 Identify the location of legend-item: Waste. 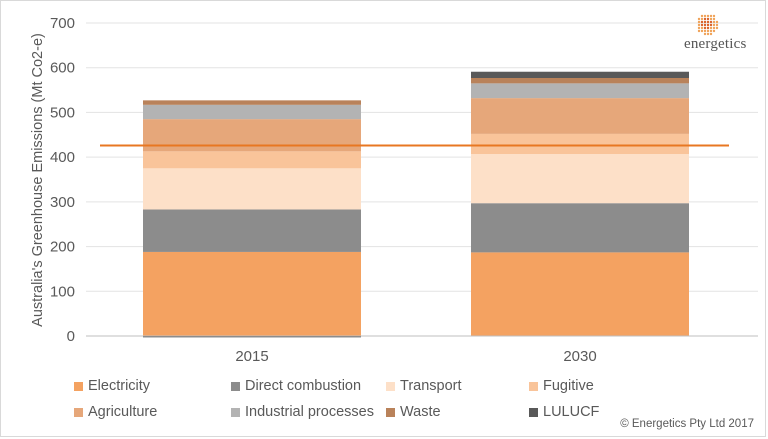
(413, 412).